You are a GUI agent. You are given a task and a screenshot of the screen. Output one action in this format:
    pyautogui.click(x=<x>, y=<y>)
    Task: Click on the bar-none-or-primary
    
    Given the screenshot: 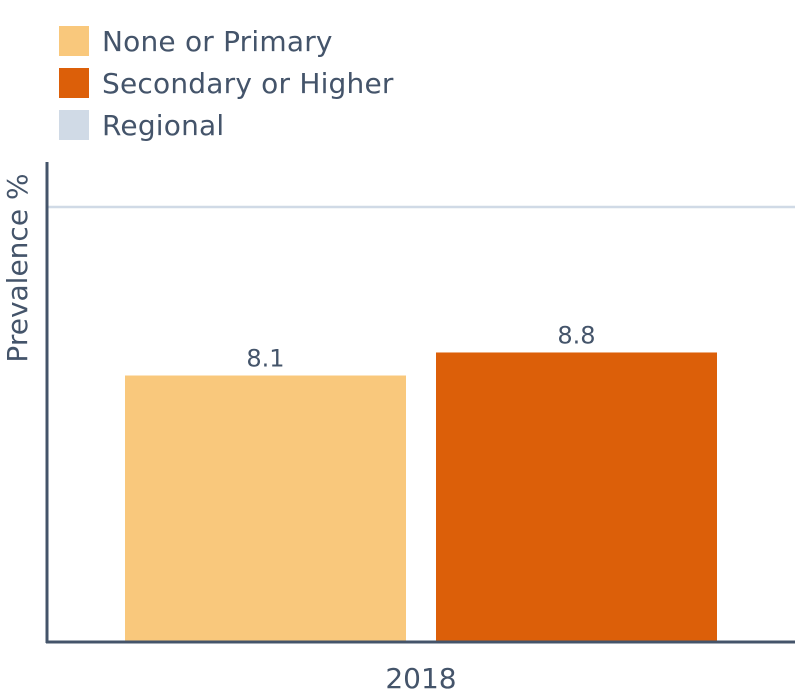 What is the action you would take?
    pyautogui.click(x=265, y=508)
    